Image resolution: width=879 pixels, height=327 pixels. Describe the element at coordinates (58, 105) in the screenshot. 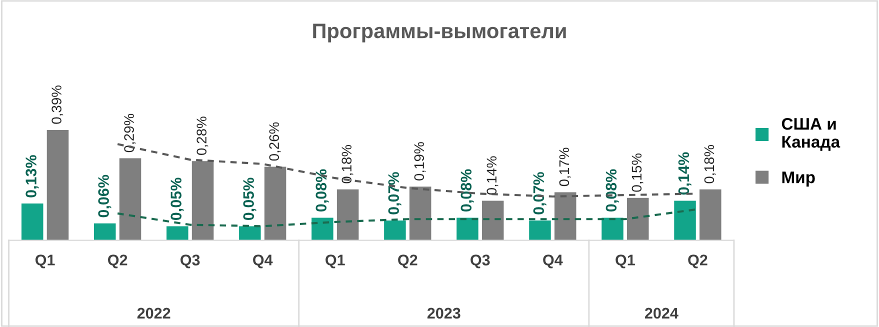

I see `data-label: 0,39%` at that location.